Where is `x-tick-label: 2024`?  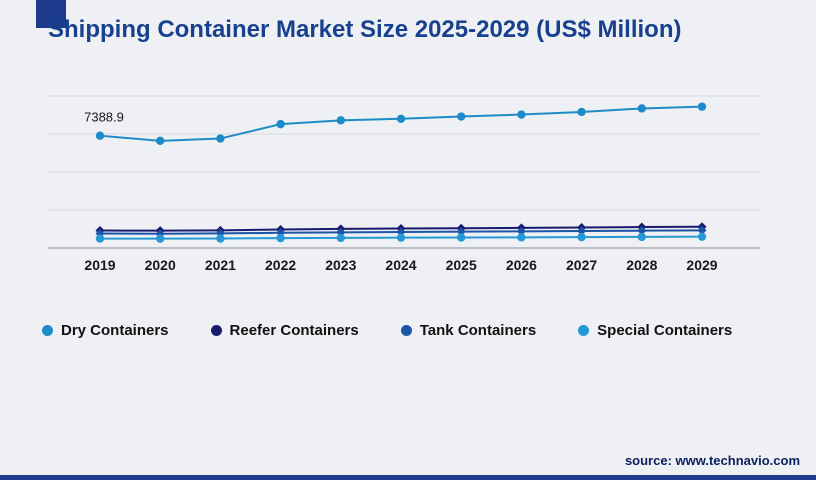
x-tick-label: 2024 is located at coordinates (400, 265).